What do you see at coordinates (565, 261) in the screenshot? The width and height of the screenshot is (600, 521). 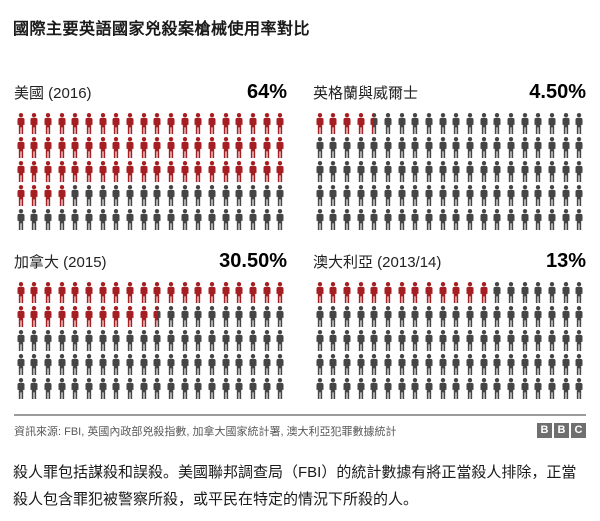 I see `percentage-value: 13%` at bounding box center [565, 261].